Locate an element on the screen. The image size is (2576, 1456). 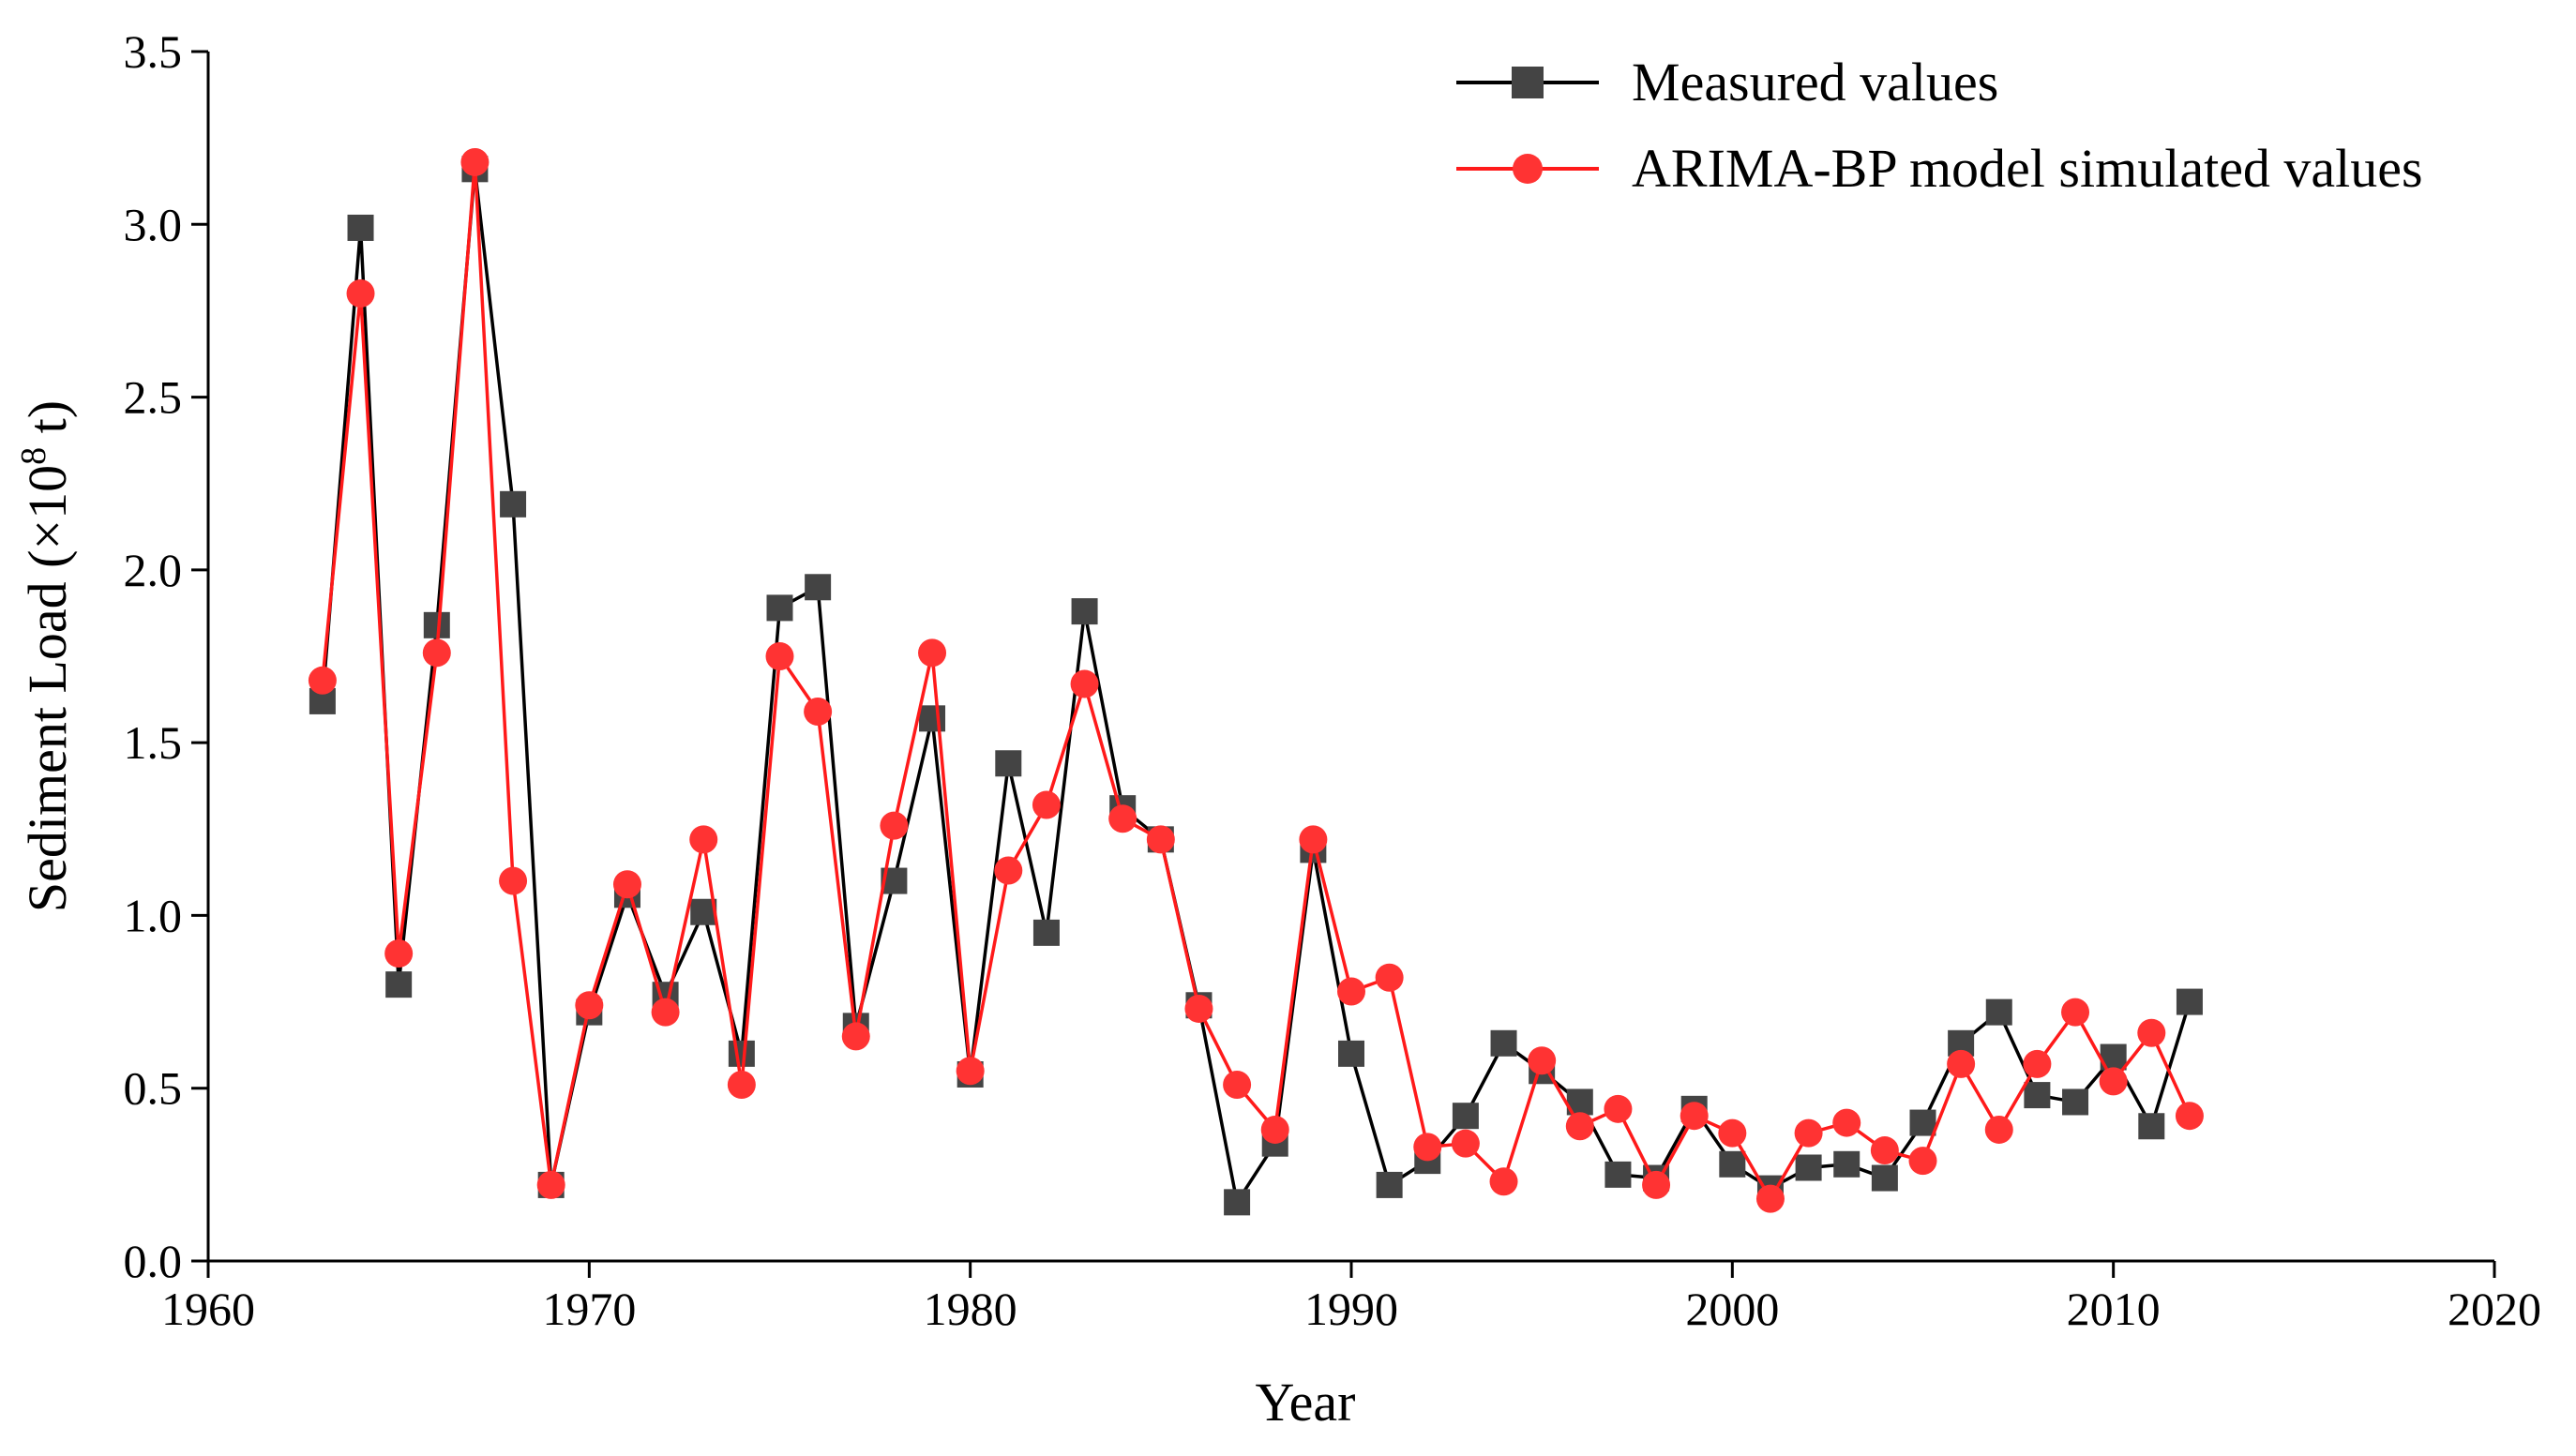
x-tick-label: 1980 is located at coordinates (970, 1309).